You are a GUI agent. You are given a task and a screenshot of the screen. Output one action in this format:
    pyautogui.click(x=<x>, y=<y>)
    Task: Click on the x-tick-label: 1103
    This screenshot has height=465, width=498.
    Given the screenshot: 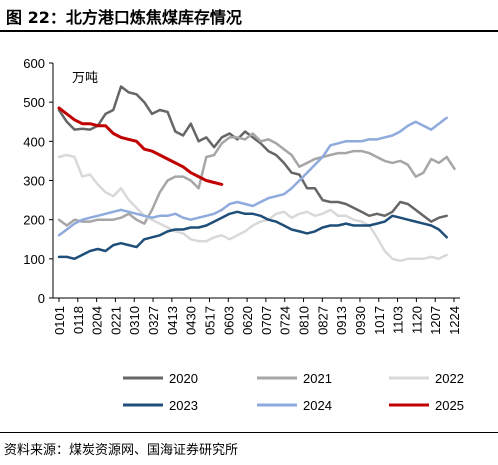 What is the action you would take?
    pyautogui.click(x=398, y=320)
    